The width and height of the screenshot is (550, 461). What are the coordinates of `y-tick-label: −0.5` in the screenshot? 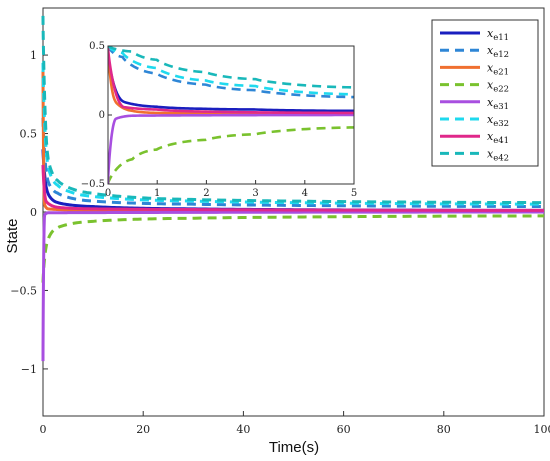 It's located at (23, 290).